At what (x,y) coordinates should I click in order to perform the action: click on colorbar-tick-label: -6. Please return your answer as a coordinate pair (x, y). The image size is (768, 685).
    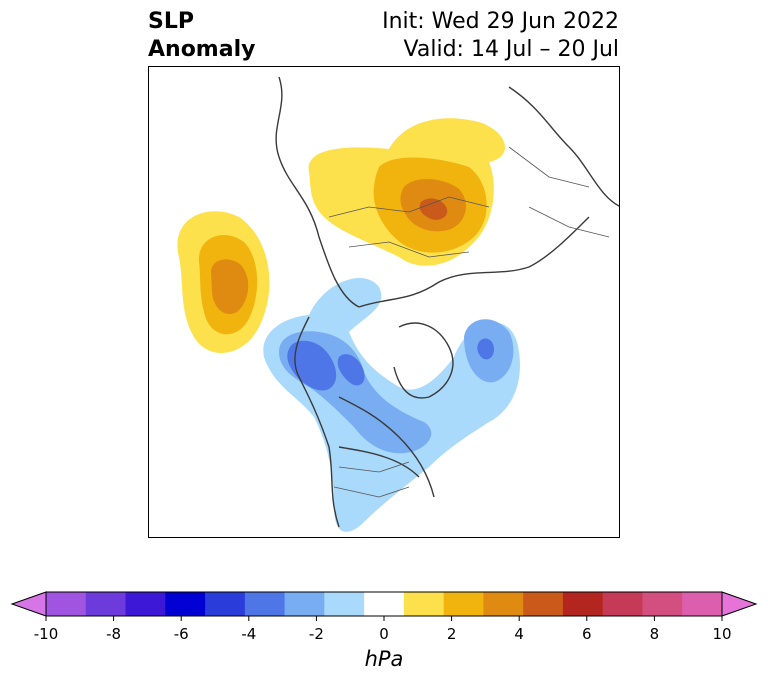
    Looking at the image, I should click on (181, 634).